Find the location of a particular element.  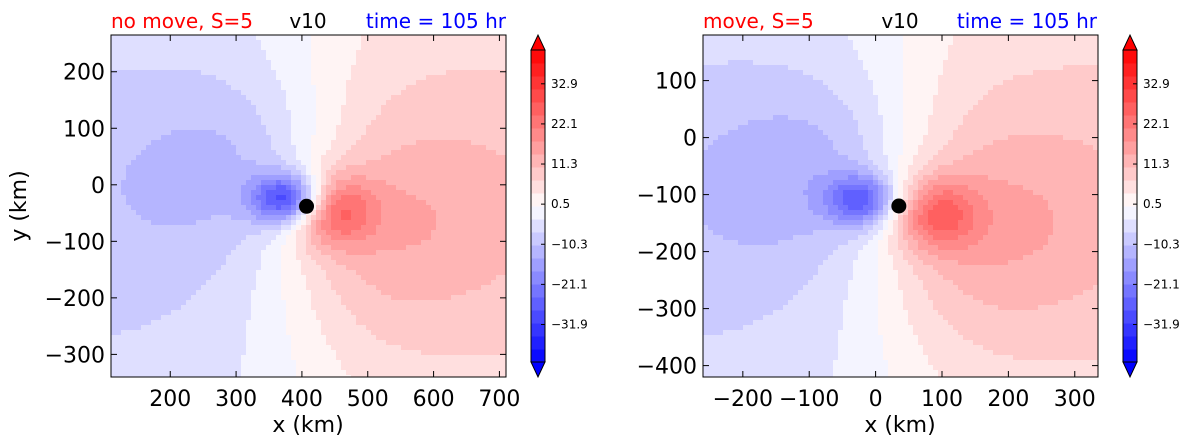

y-tick-label: −300 is located at coordinates (75, 355).